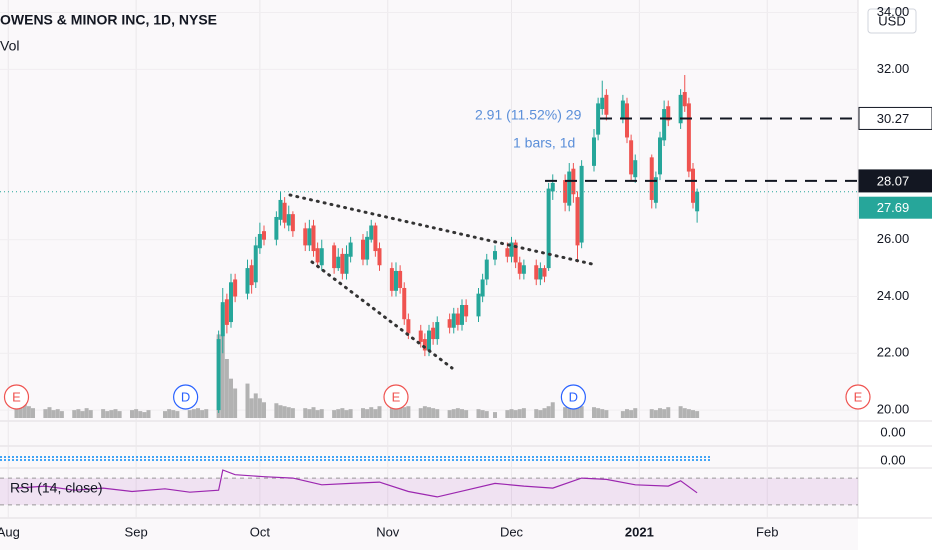 Image resolution: width=932 pixels, height=550 pixels. I want to click on price-tag-label: 30.27, so click(893, 118).